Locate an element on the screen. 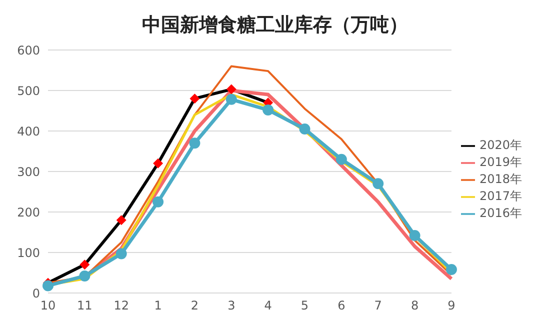 The image size is (550, 325). x-tick-label: 1 is located at coordinates (158, 305).